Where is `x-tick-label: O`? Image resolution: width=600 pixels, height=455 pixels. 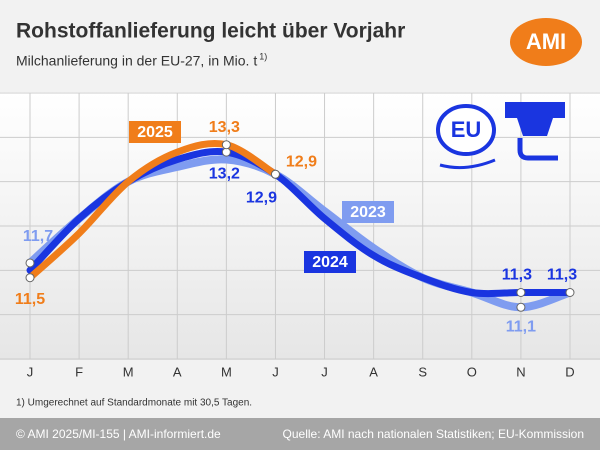
x-tick-label: O is located at coordinates (472, 371).